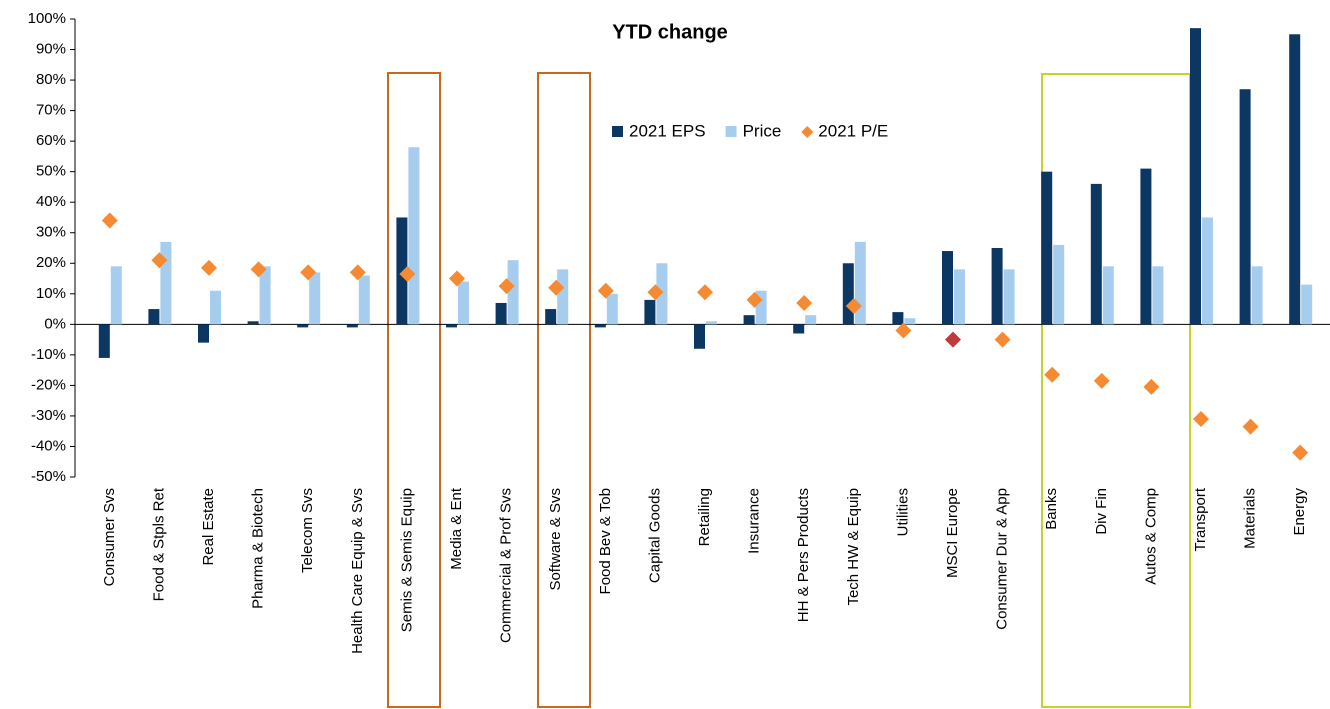 This screenshot has width=1330, height=709. Describe the element at coordinates (456, 528) in the screenshot. I see `x-tick-label: Media & Ent` at that location.